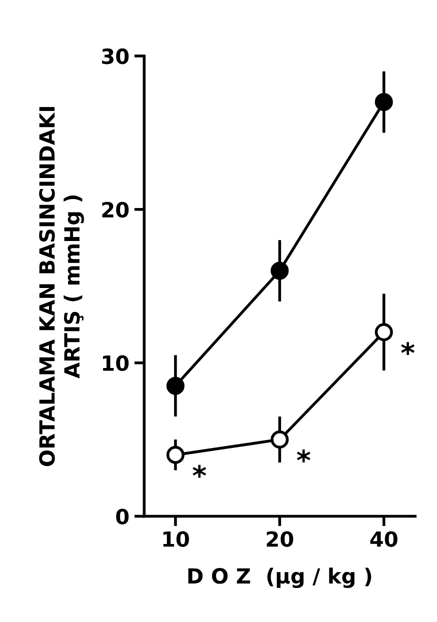  Describe the element at coordinates (115, 363) in the screenshot. I see `y-tick-label: 10` at that location.